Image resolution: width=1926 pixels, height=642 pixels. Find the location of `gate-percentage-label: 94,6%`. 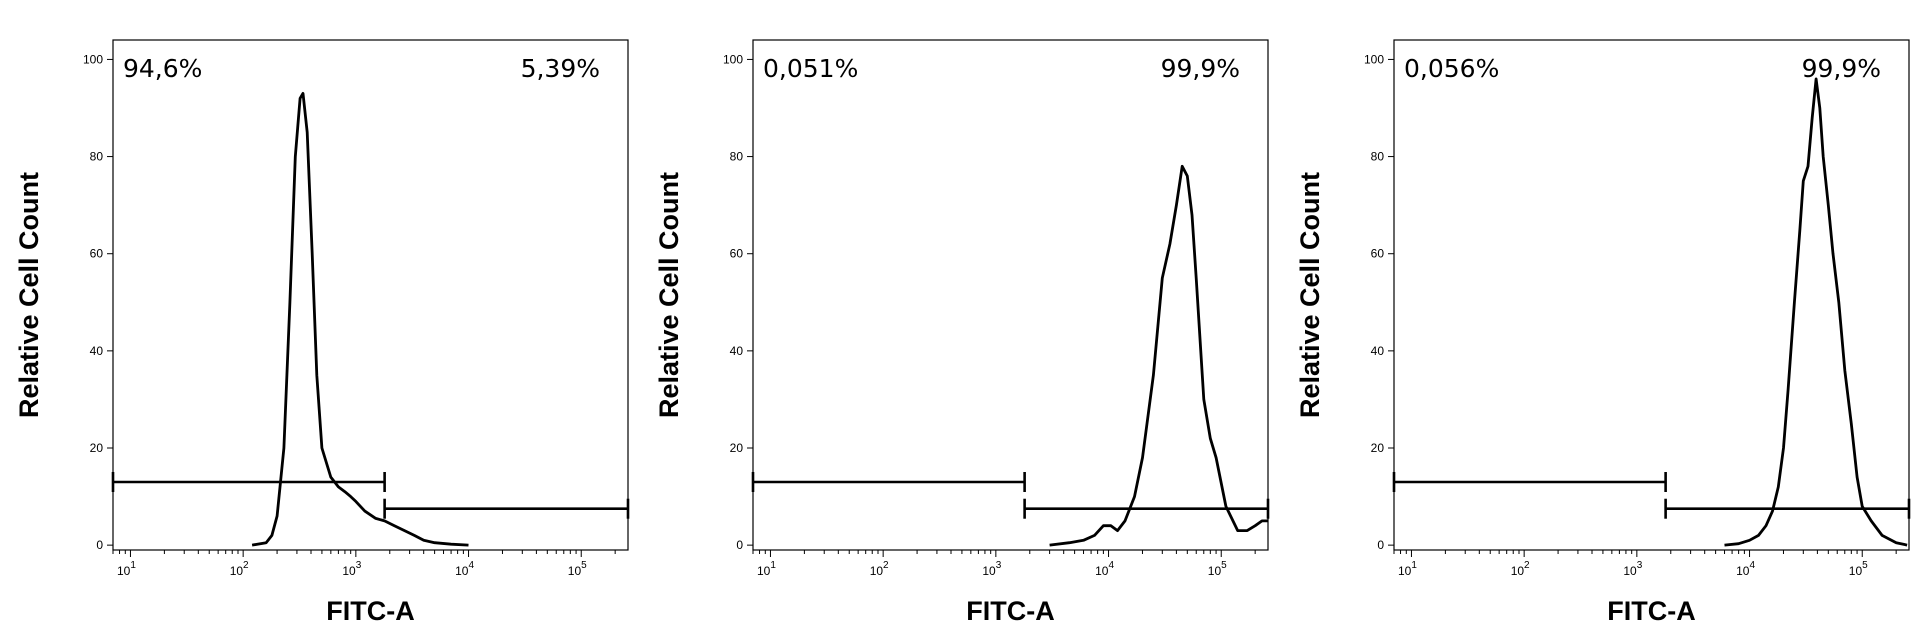

gate-percentage-label: 94,6% is located at coordinates (162, 68).